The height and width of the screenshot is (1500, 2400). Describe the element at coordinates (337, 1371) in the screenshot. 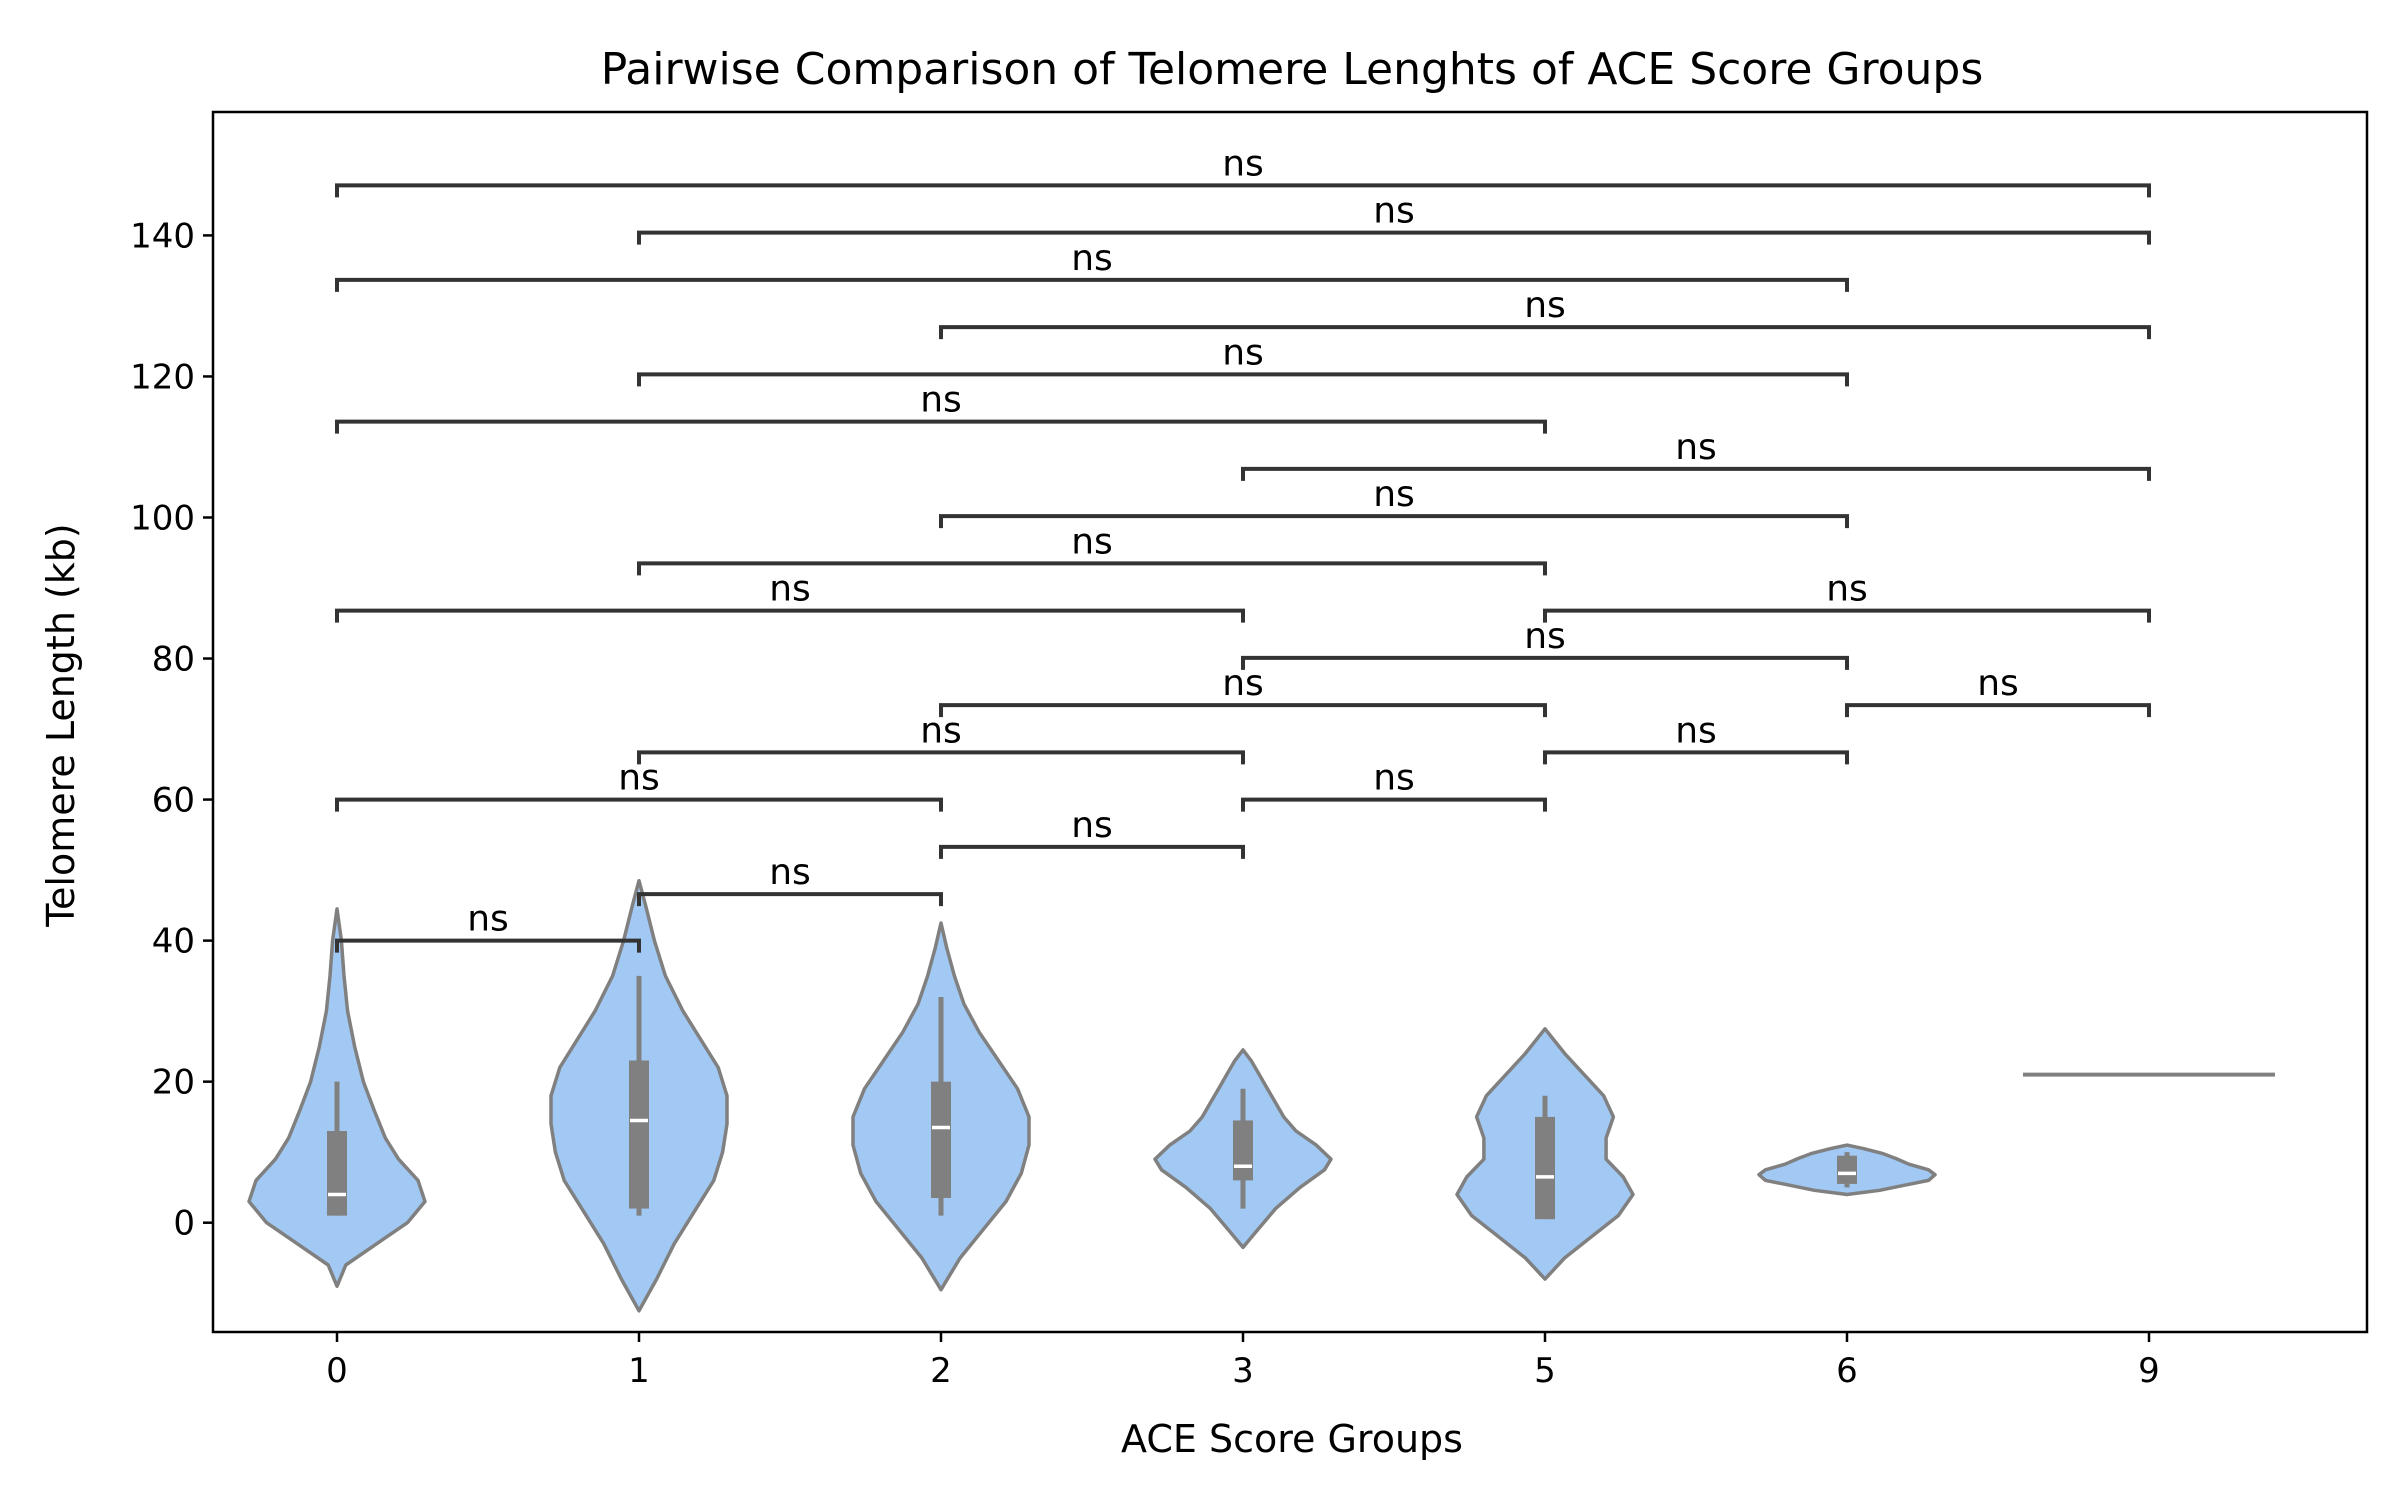

I see `x-tick-label: 0` at that location.